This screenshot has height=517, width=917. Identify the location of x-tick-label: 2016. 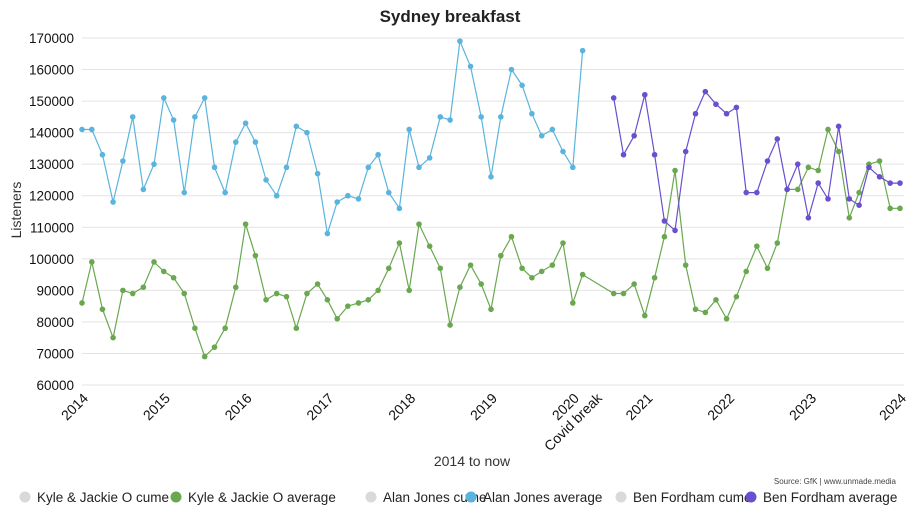
(237, 406).